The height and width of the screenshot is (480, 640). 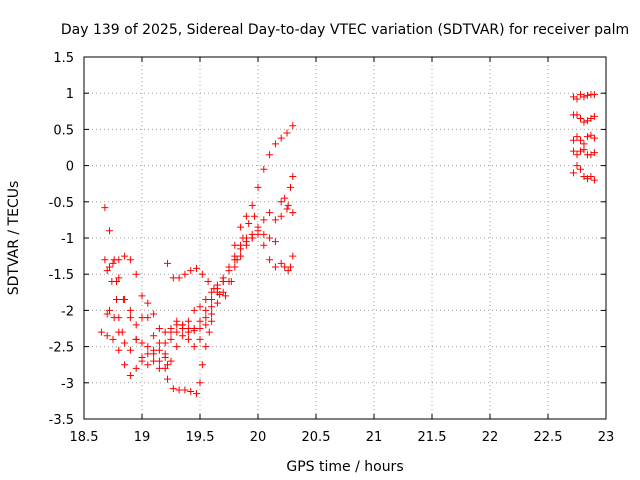 What do you see at coordinates (70, 167) in the screenshot?
I see `y-tick-label: 0` at bounding box center [70, 167].